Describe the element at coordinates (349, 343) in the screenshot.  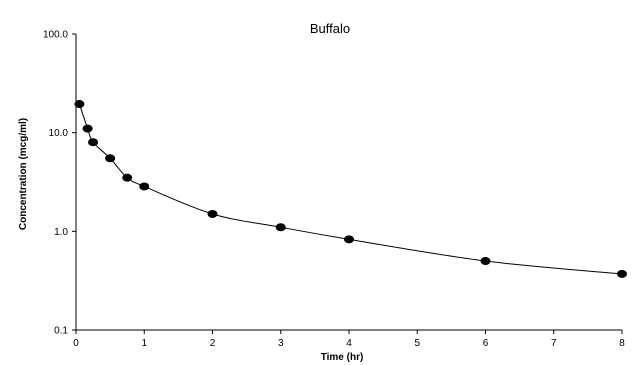
I see `x-tick-label: 4` at that location.